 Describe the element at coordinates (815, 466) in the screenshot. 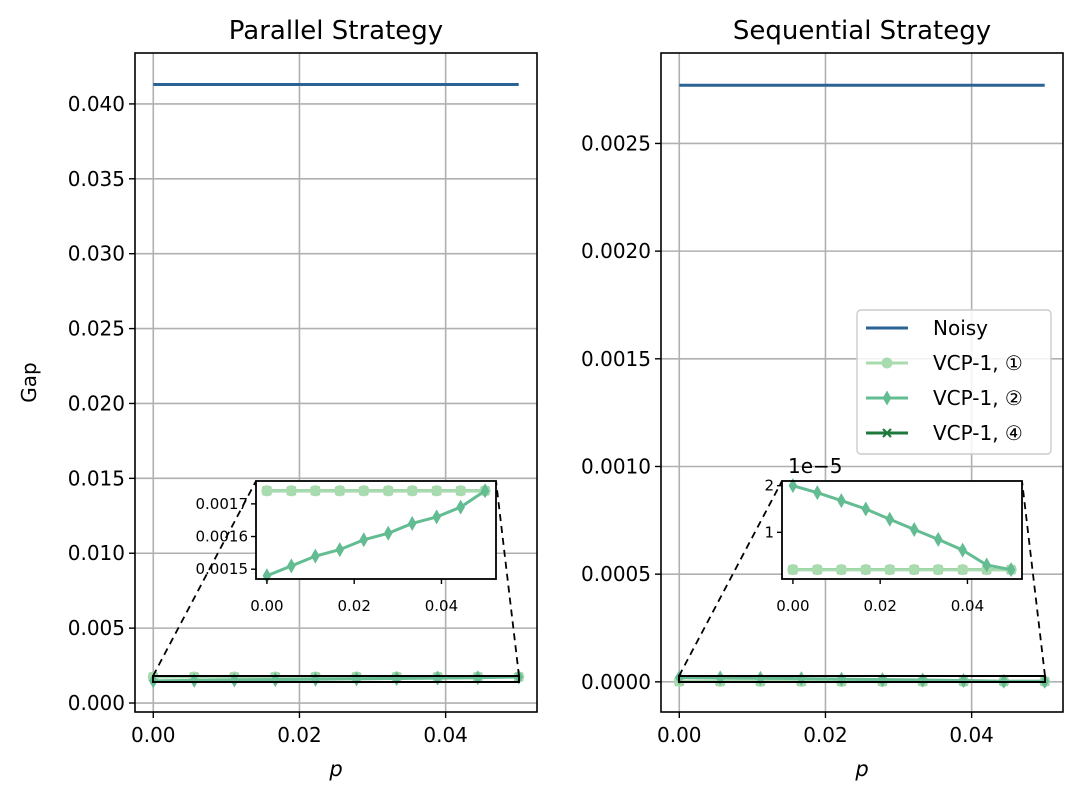

I see `inset-offset-label: 1e−5` at that location.